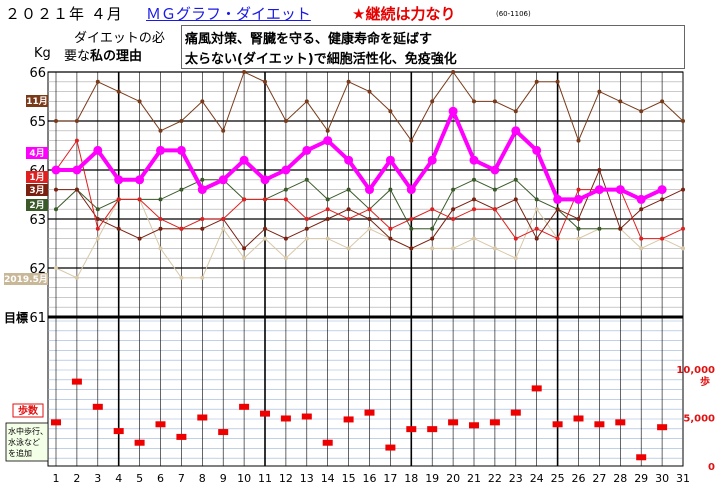 This screenshot has width=718, height=485. What do you see at coordinates (537, 478) in the screenshot?
I see `day-tick-label: 24` at bounding box center [537, 478].